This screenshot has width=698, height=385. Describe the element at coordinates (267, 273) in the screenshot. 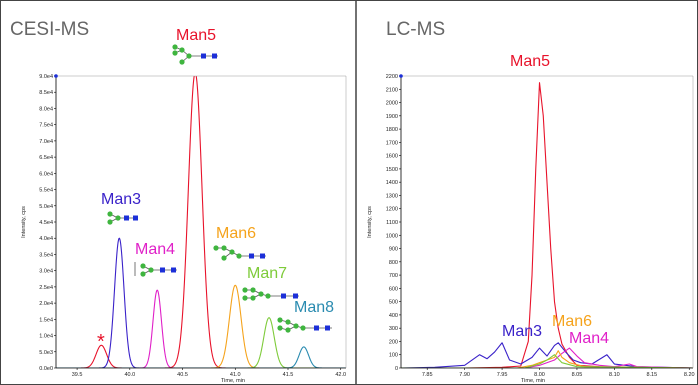

I see `annotation-man7-cesi: Man7` at that location.